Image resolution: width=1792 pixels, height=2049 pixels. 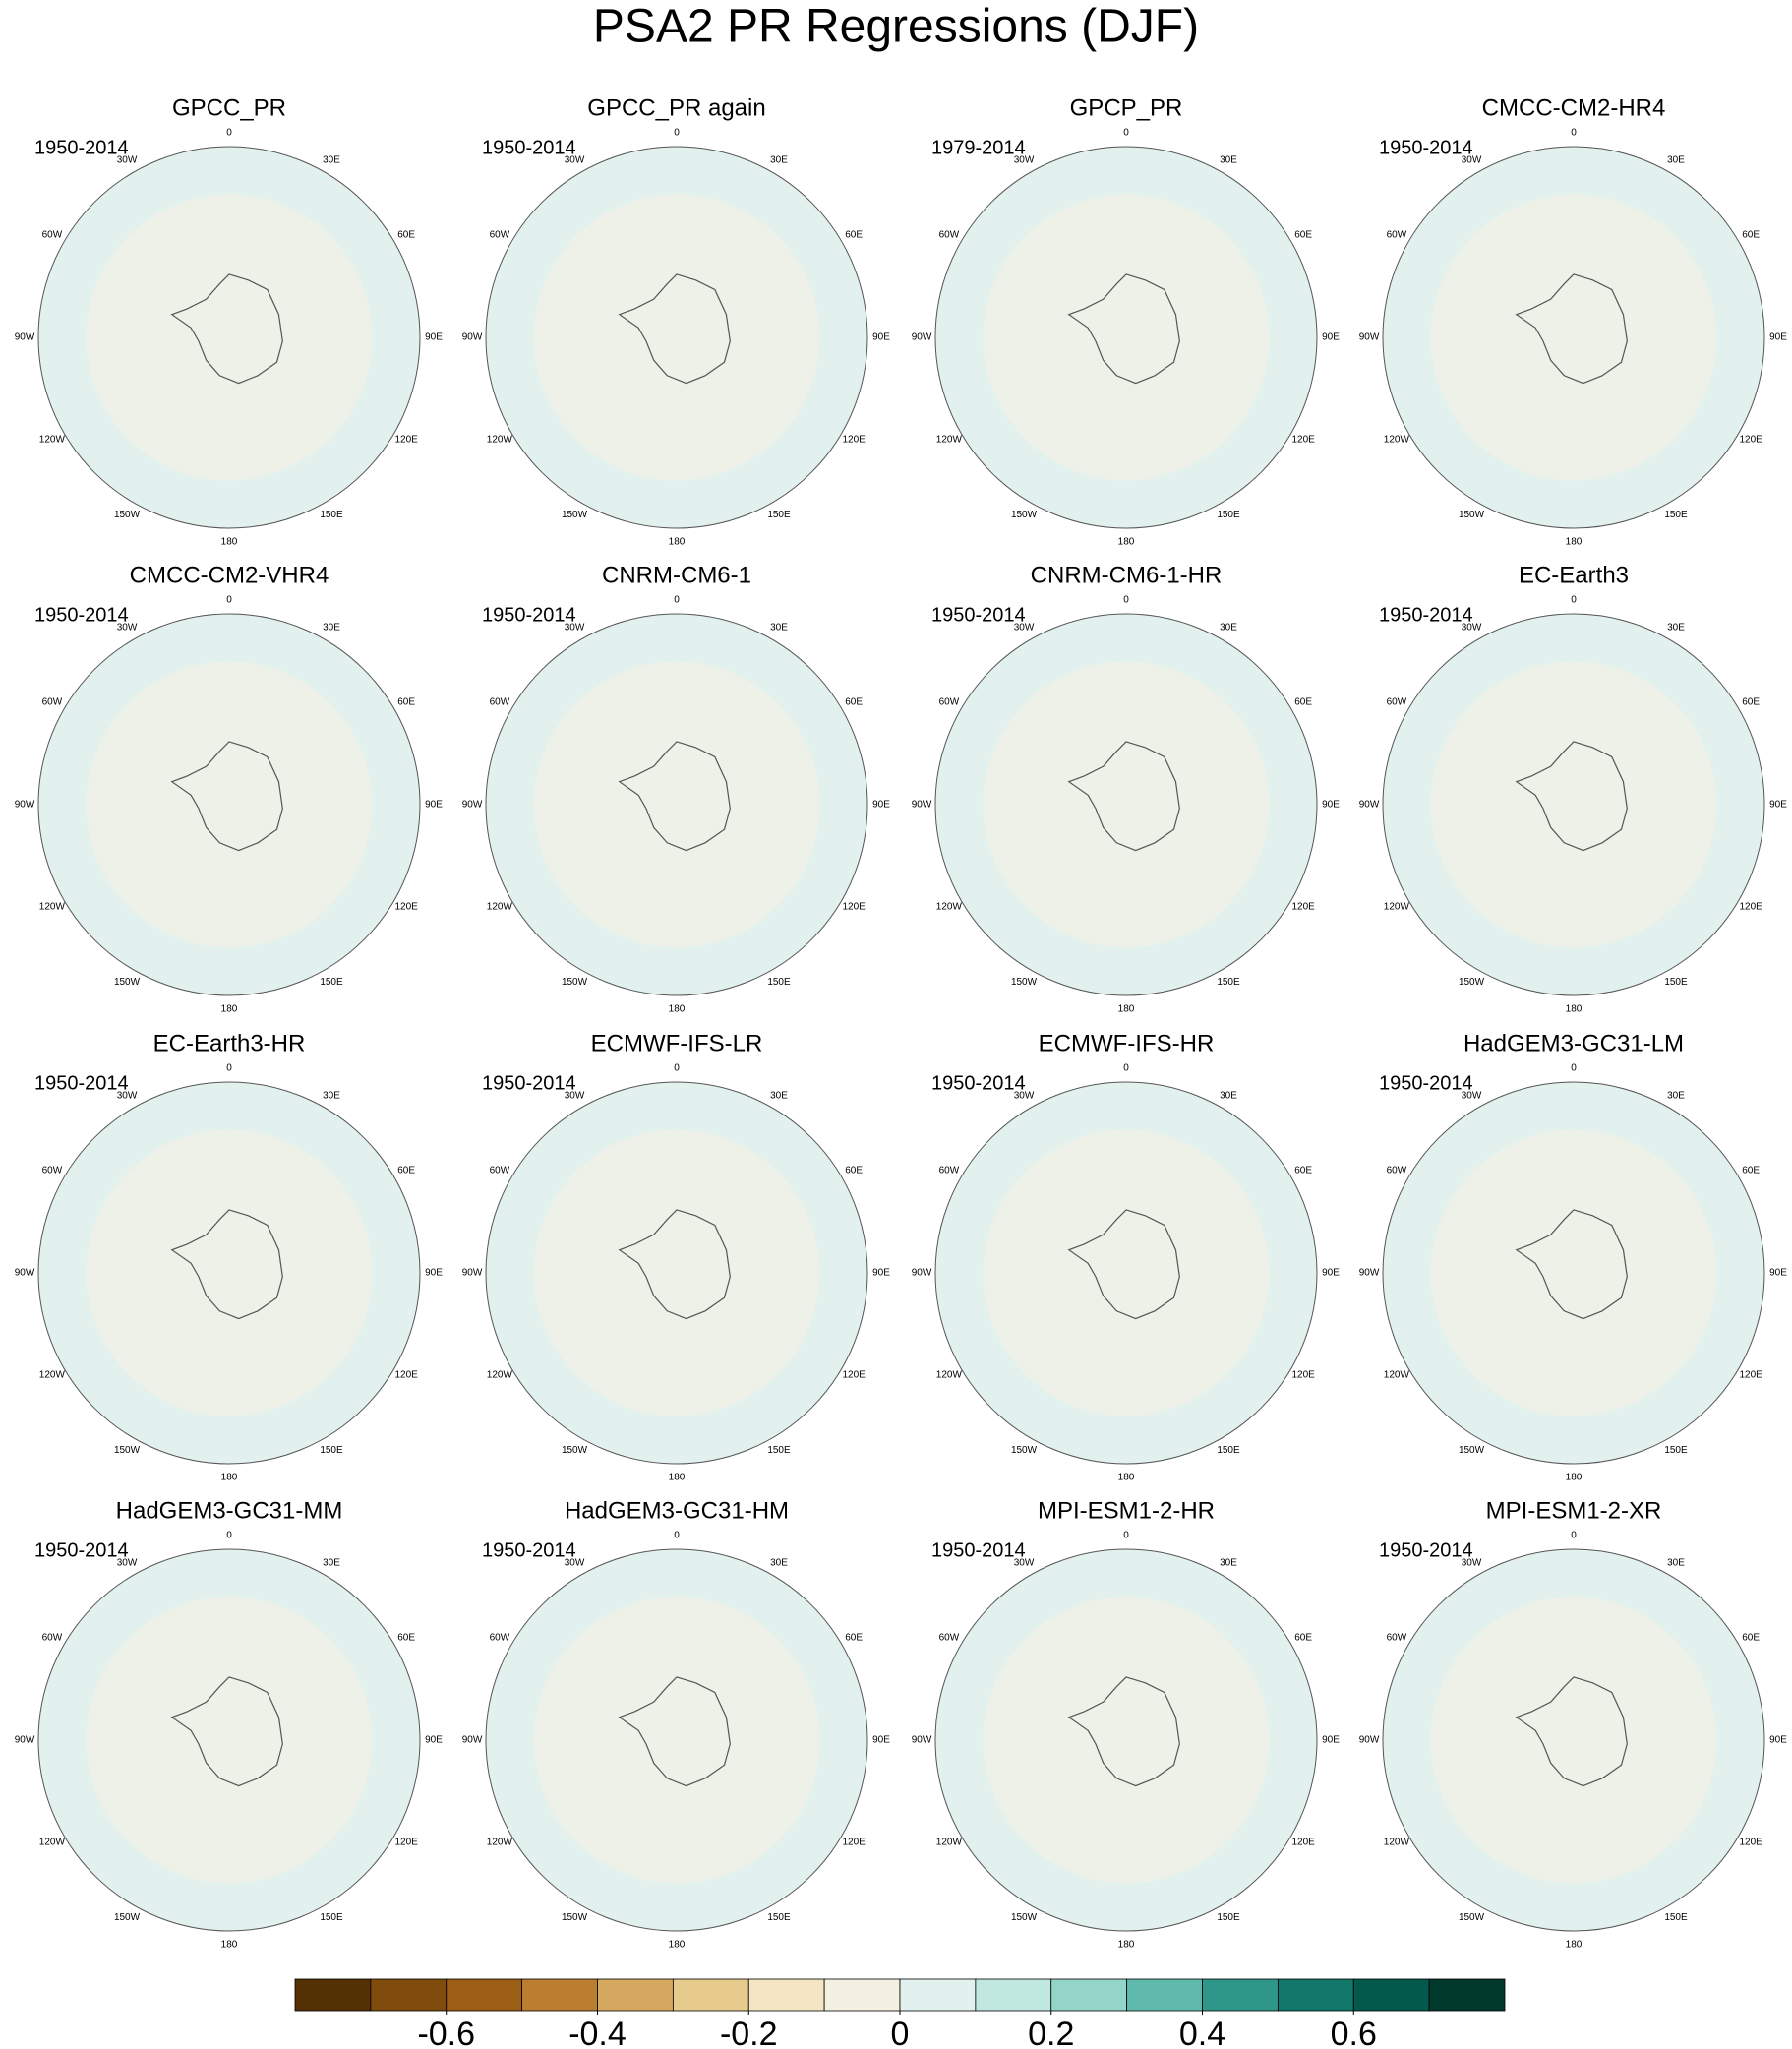 I want to click on panel-title: MPI-ESM1-2-HR, so click(x=1126, y=1510).